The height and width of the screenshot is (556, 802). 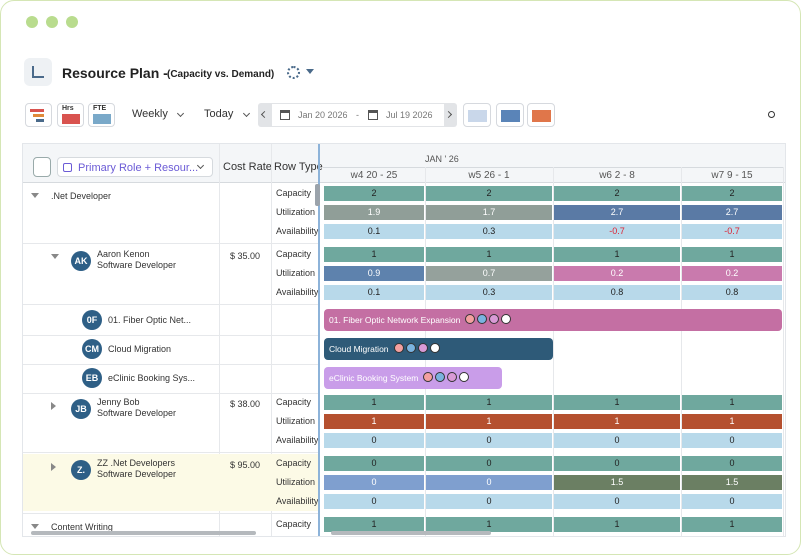 I want to click on project-avatar: 0F, so click(x=92, y=320).